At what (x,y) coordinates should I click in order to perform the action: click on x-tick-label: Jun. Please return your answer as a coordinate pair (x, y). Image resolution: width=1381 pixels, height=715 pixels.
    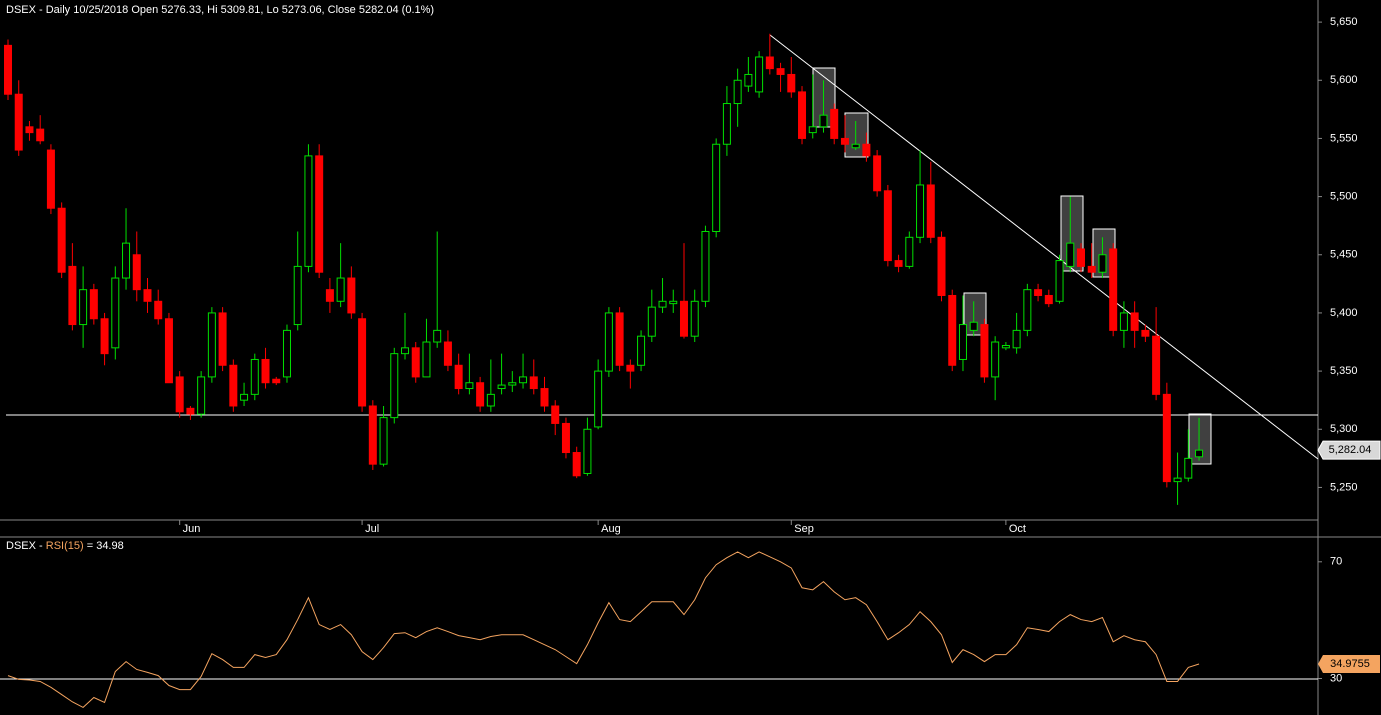
    Looking at the image, I should click on (192, 529).